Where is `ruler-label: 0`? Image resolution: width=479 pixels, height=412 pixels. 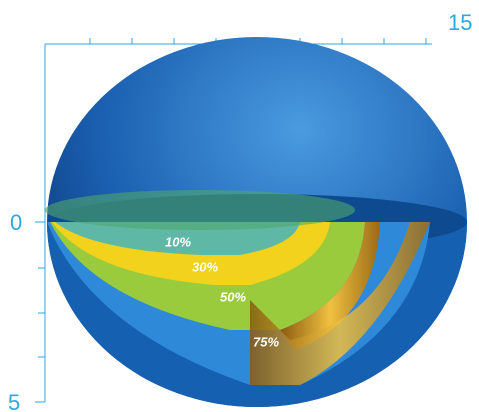
ruler-label: 0 is located at coordinates (16, 222).